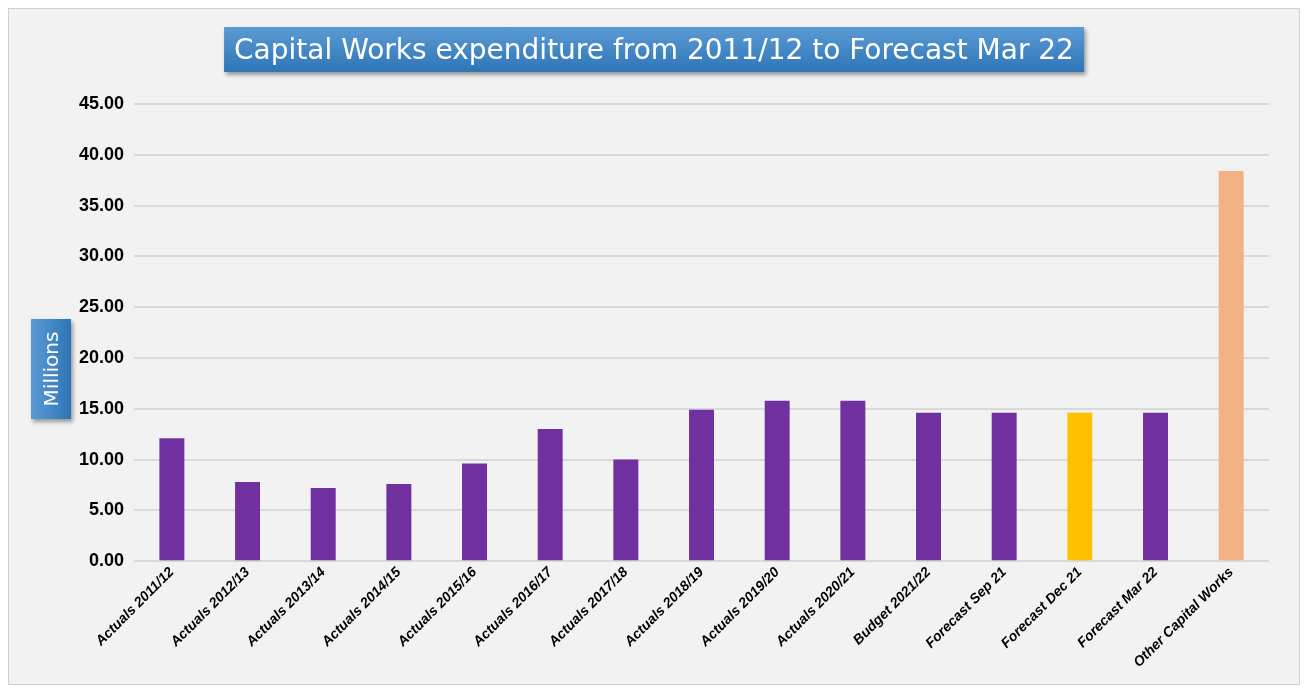  What do you see at coordinates (102, 204) in the screenshot?
I see `y-tick-label: 35.00` at bounding box center [102, 204].